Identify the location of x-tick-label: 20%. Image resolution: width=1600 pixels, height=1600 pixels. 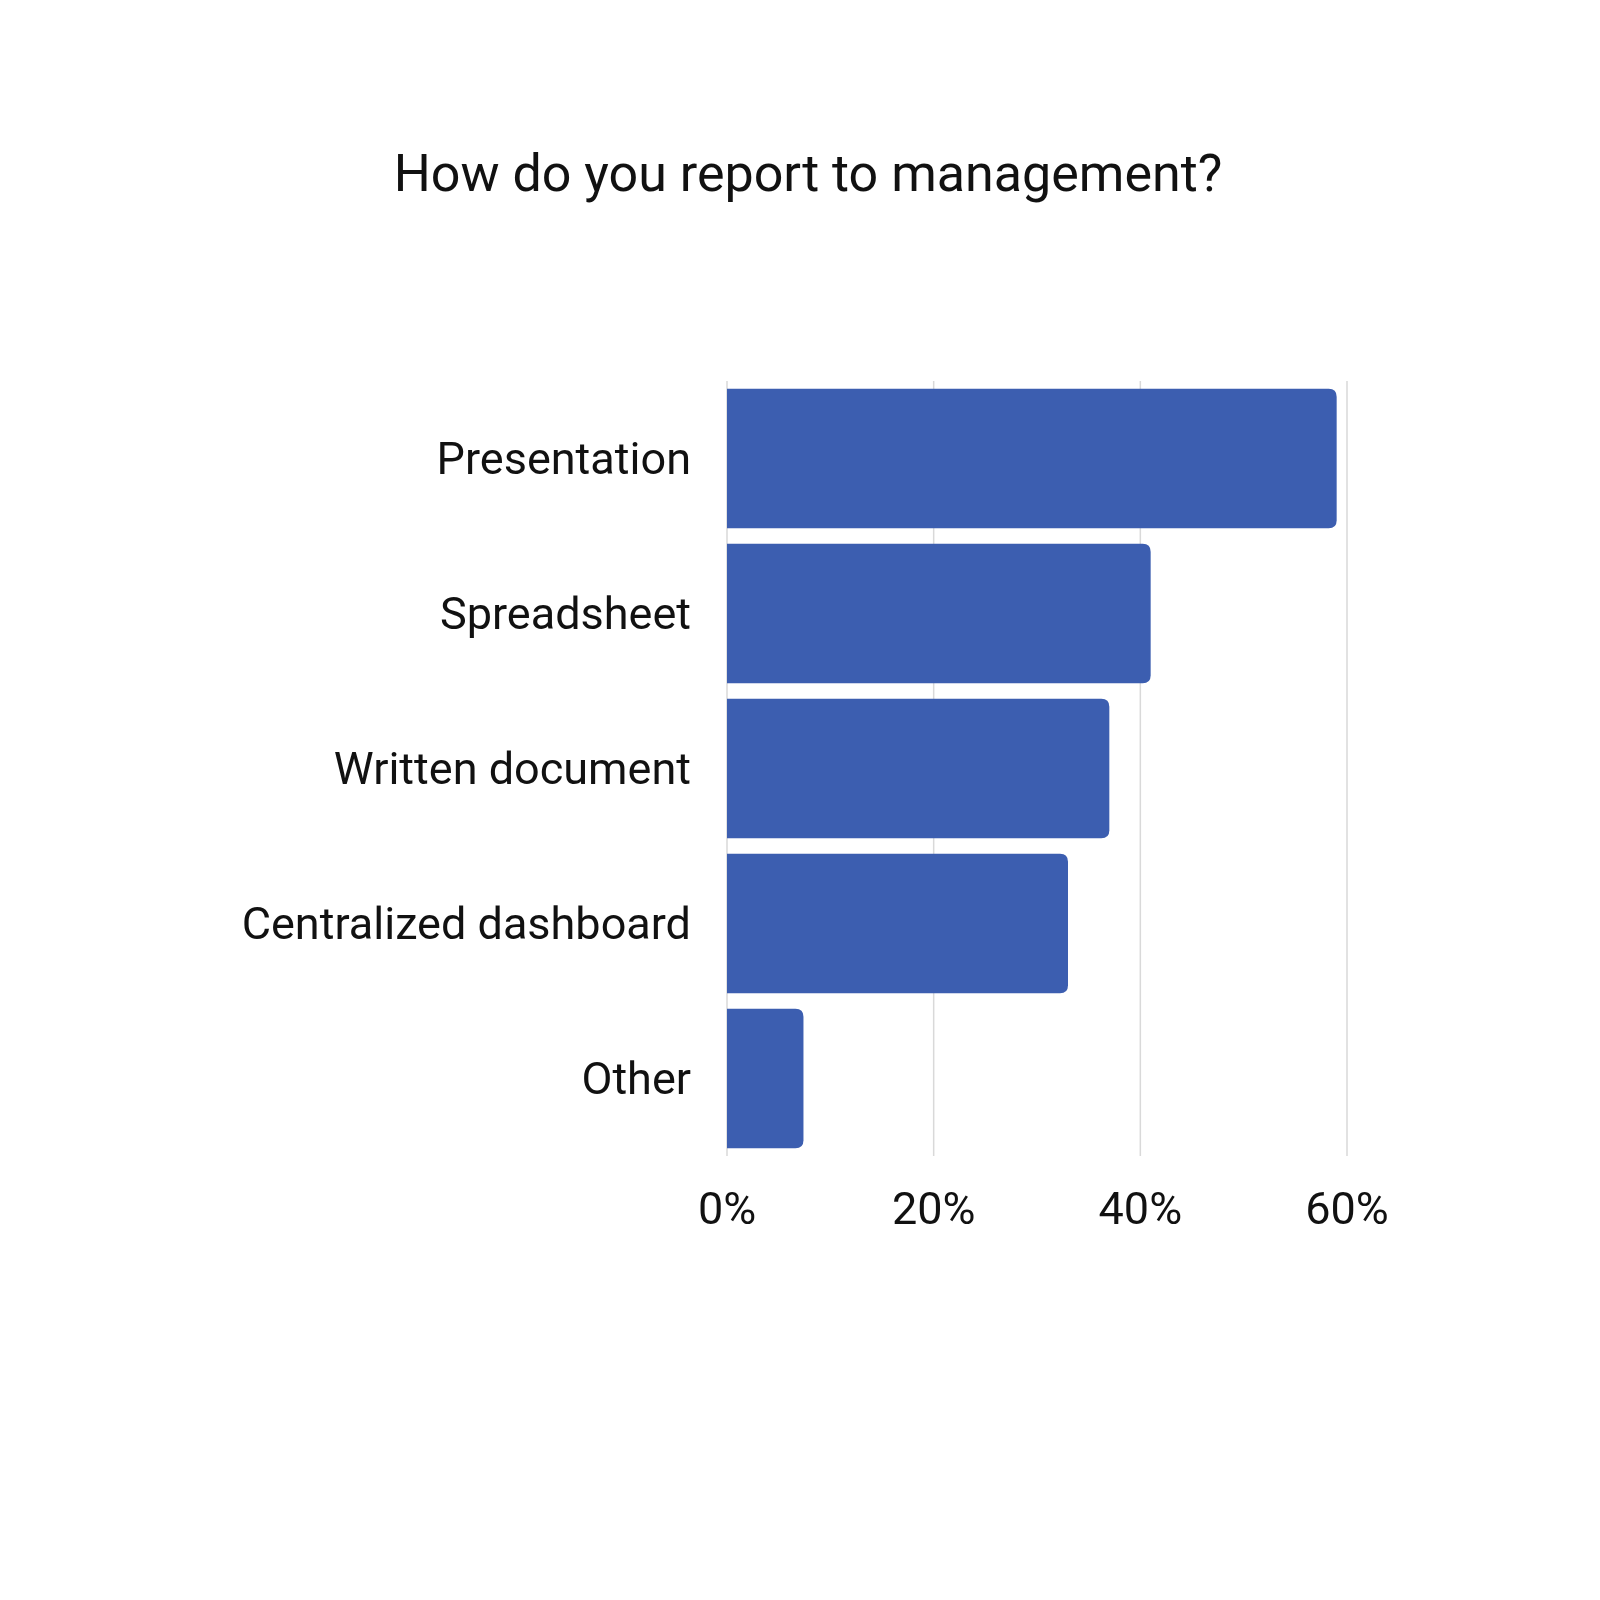
(933, 1208).